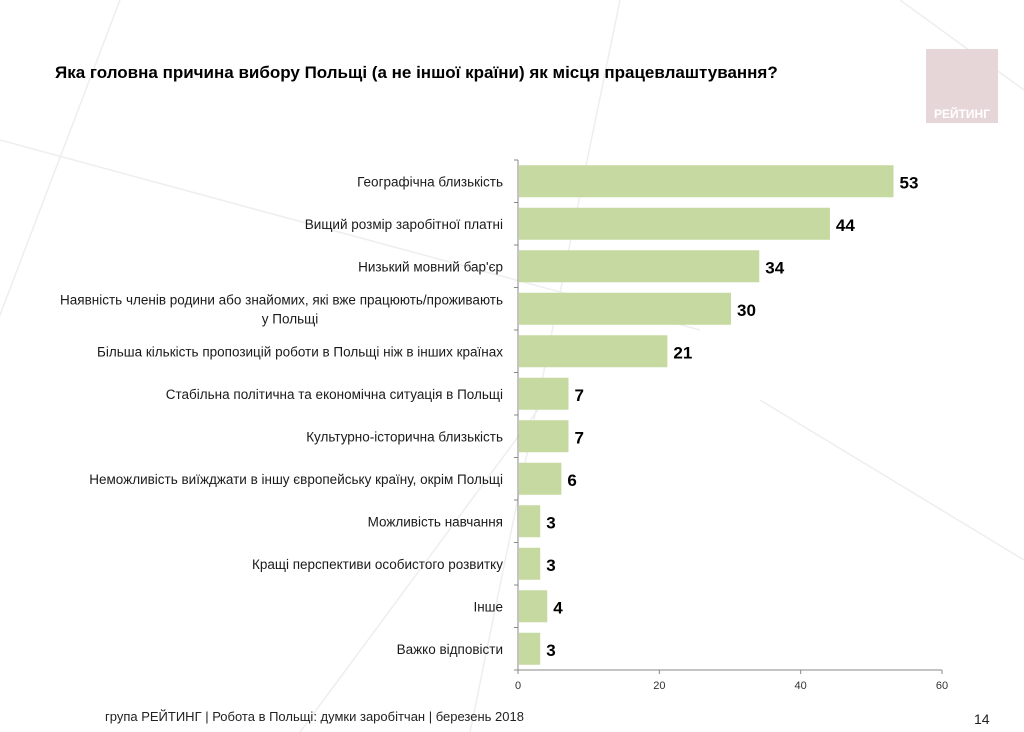 The height and width of the screenshot is (732, 1024). I want to click on category-label: Інше, so click(488, 606).